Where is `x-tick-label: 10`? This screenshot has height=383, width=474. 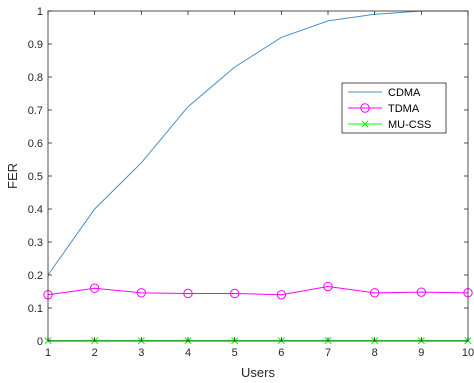
x-tick-label: 10 is located at coordinates (468, 353).